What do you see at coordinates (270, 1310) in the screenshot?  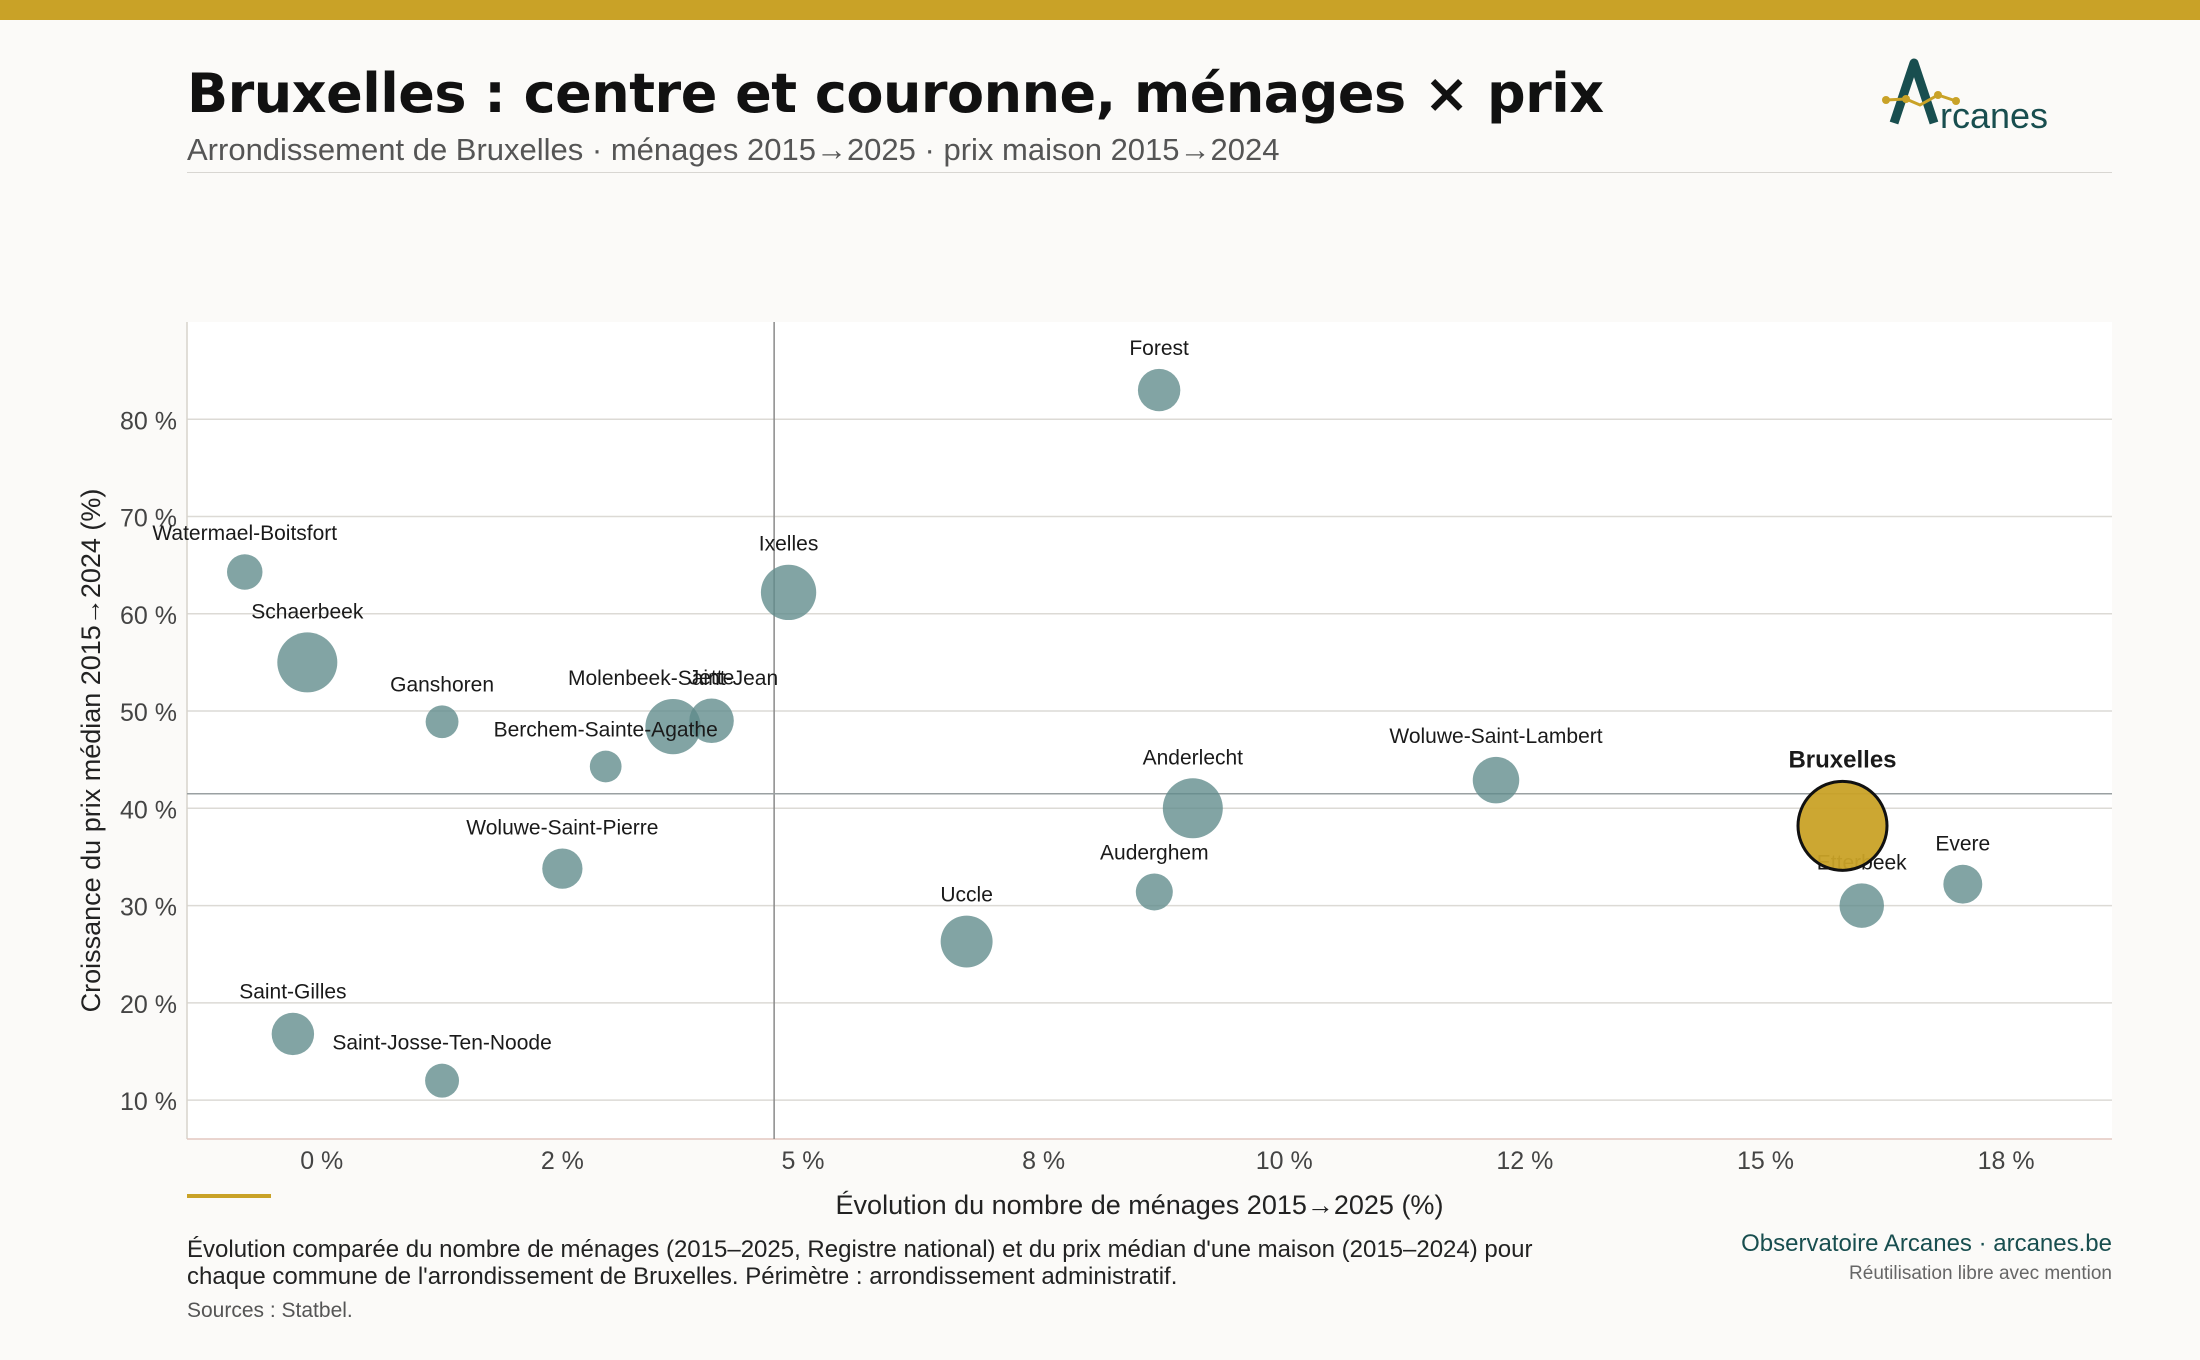 I see `chart-sources: Sources : Statbel.` at bounding box center [270, 1310].